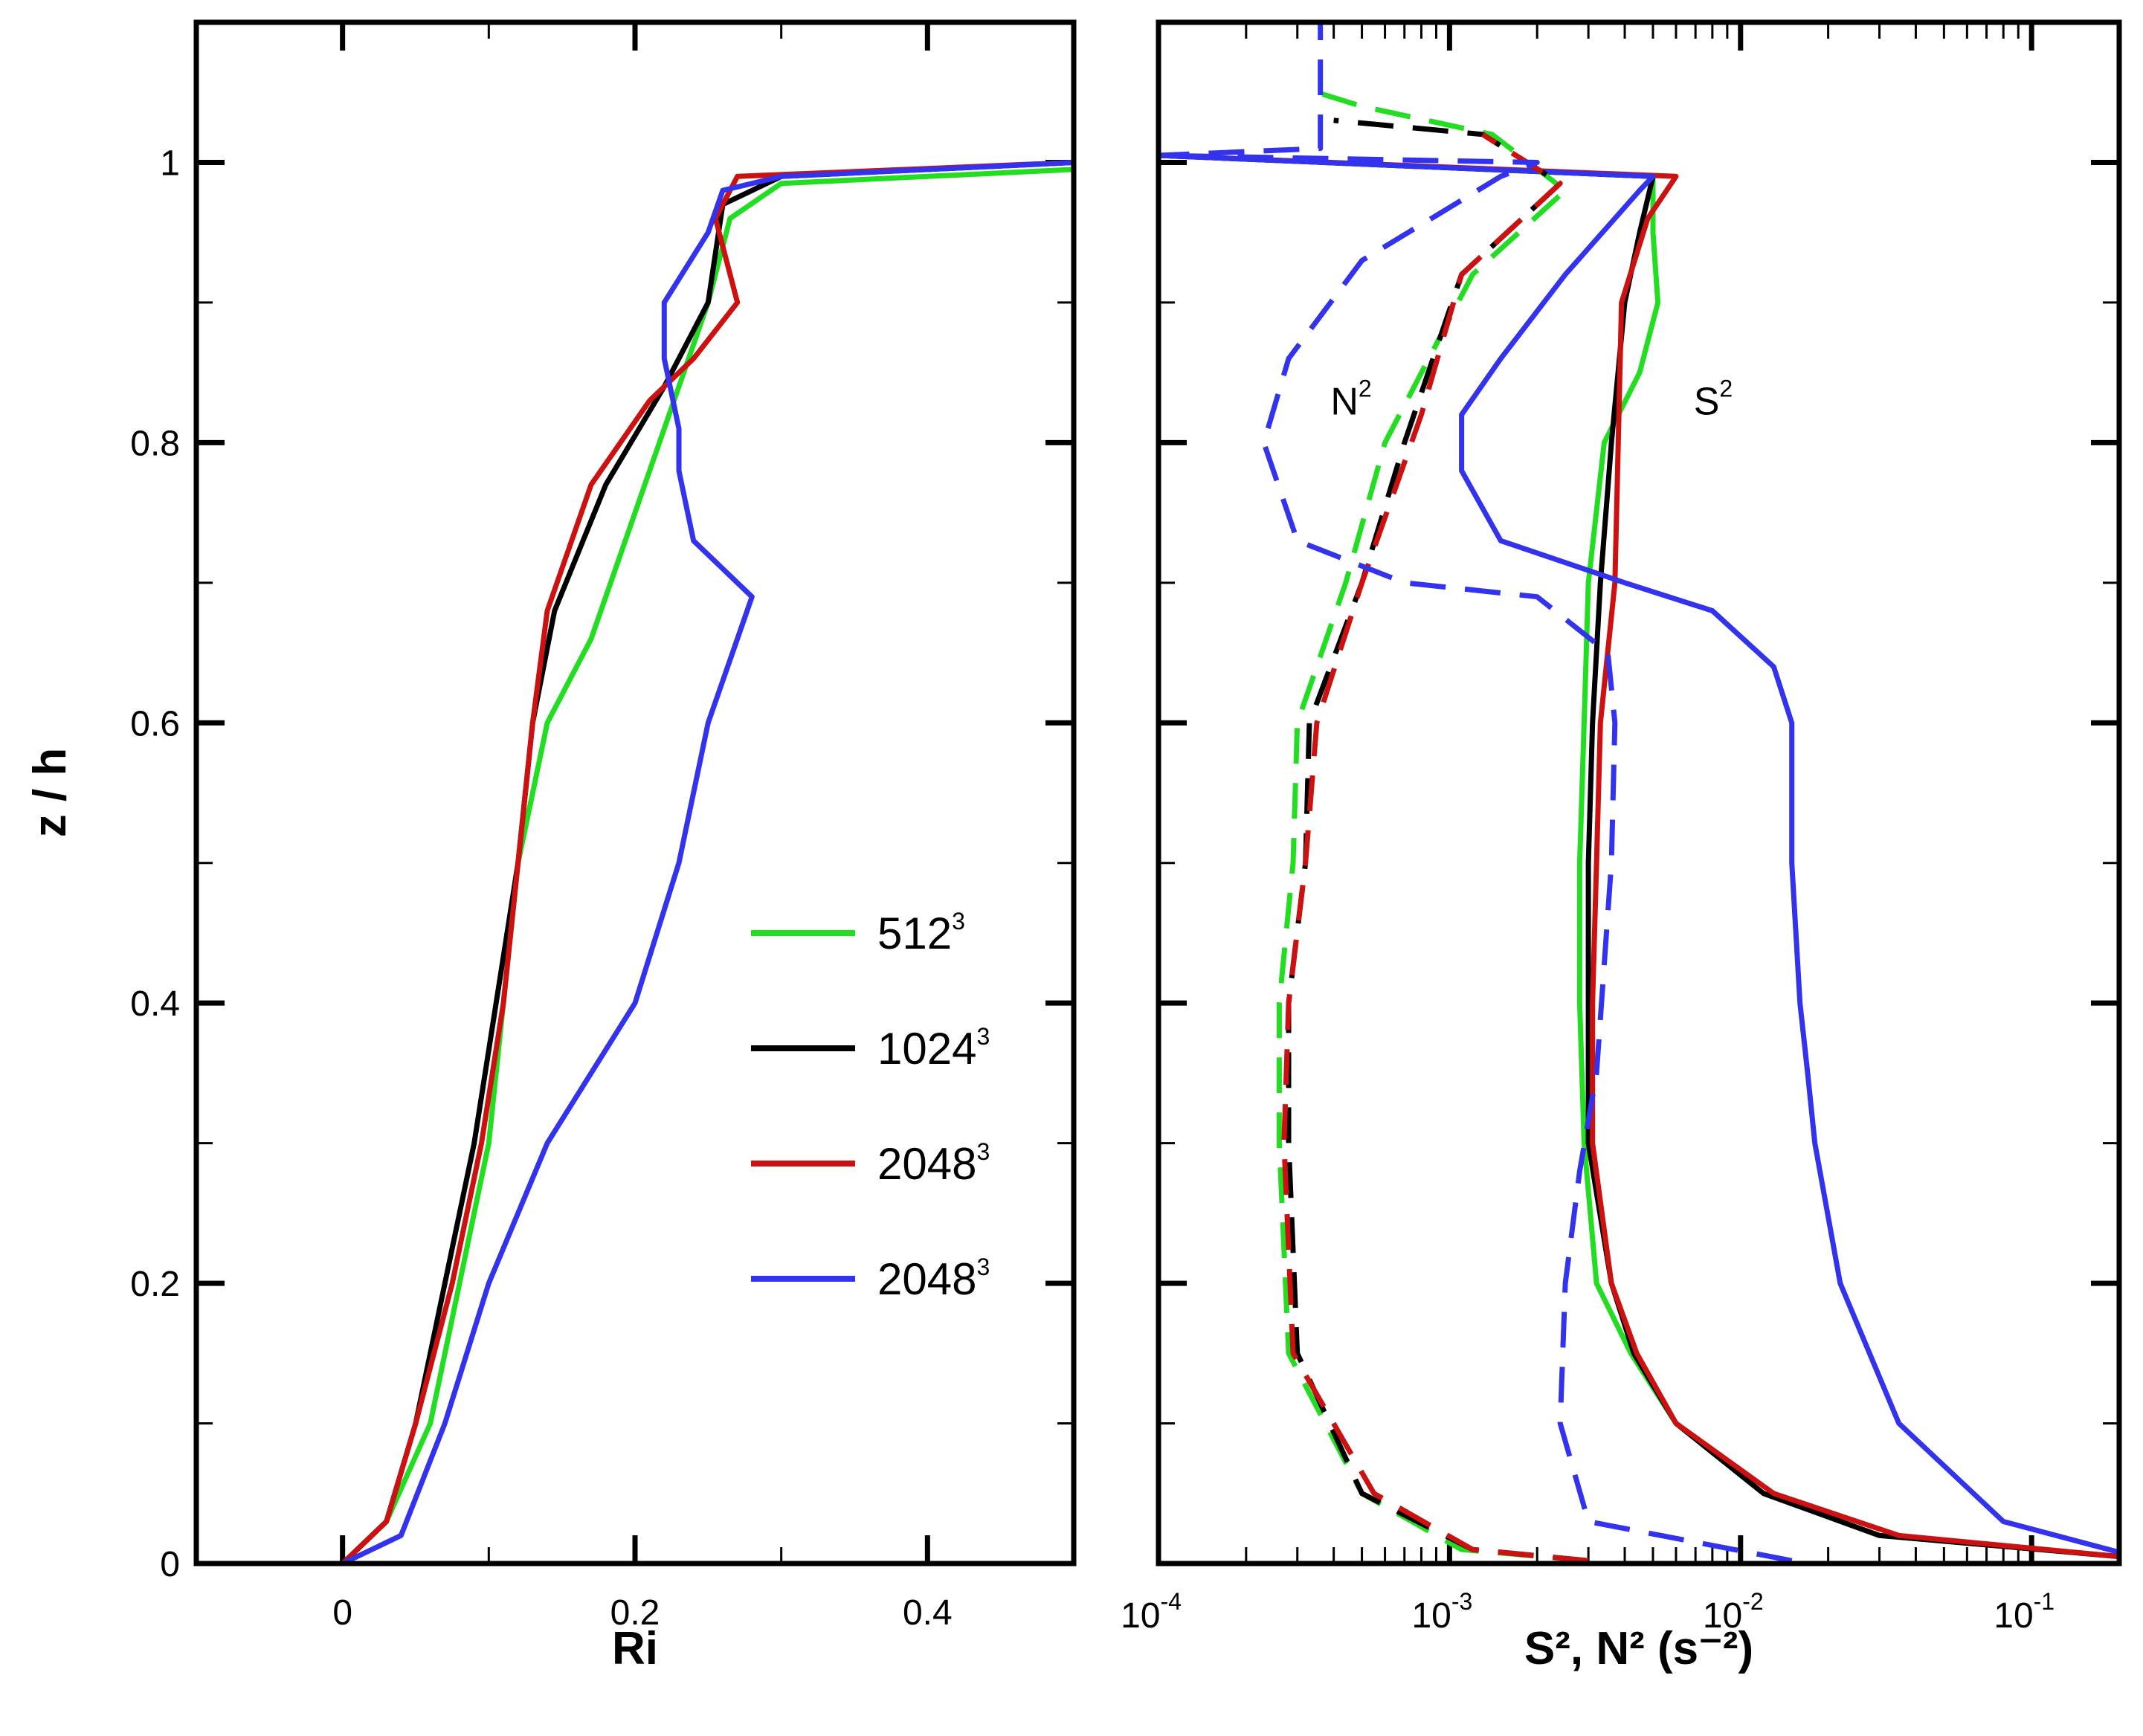 Image resolution: width=2143 pixels, height=1736 pixels. I want to click on right-x-axis-title: S², N² (s⁻²), so click(1638, 1648).